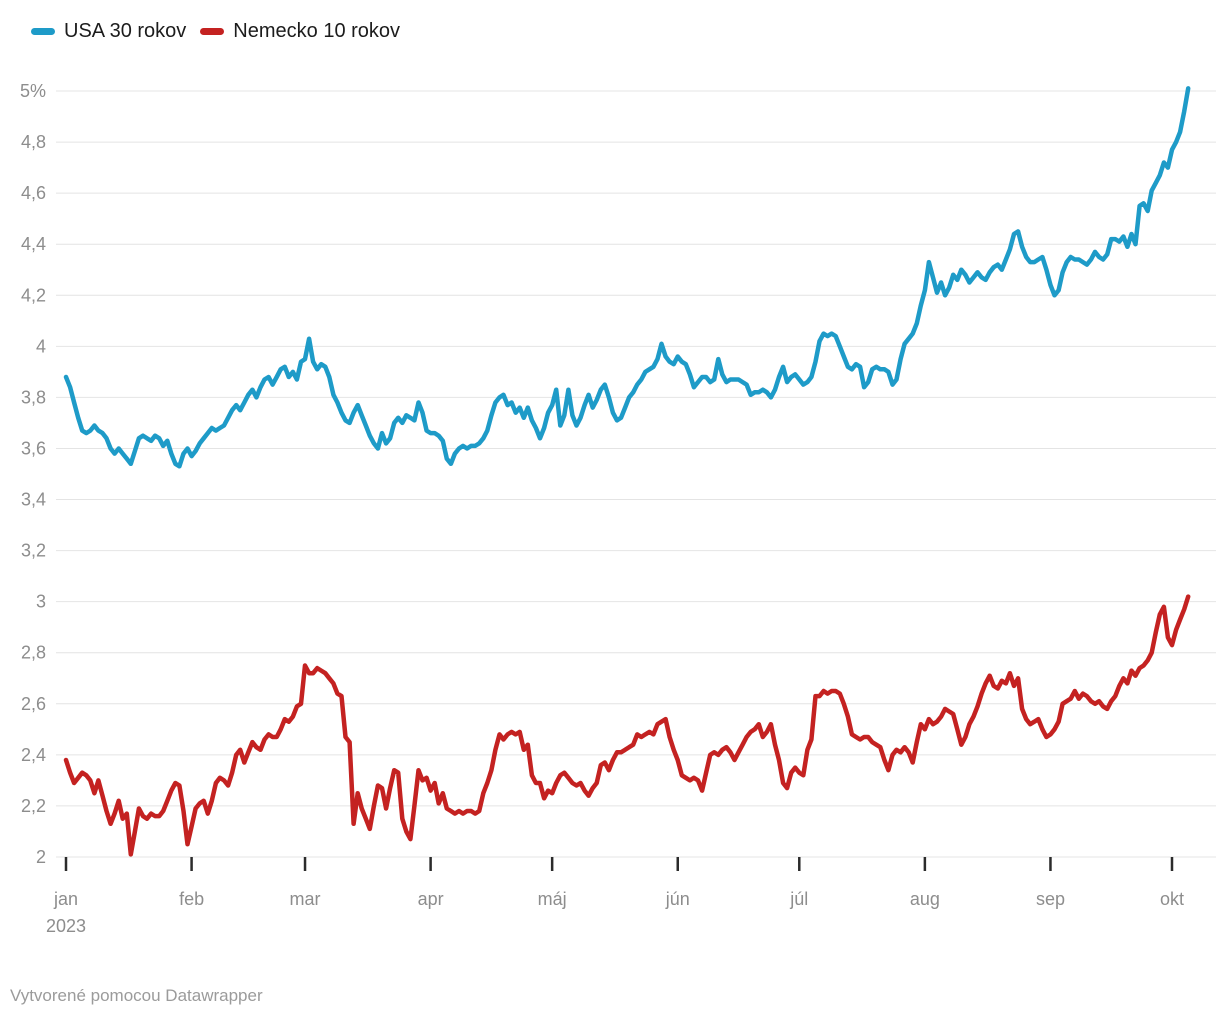 This screenshot has width=1220, height=1020. What do you see at coordinates (65, 899) in the screenshot?
I see `x-axis-label: jan` at bounding box center [65, 899].